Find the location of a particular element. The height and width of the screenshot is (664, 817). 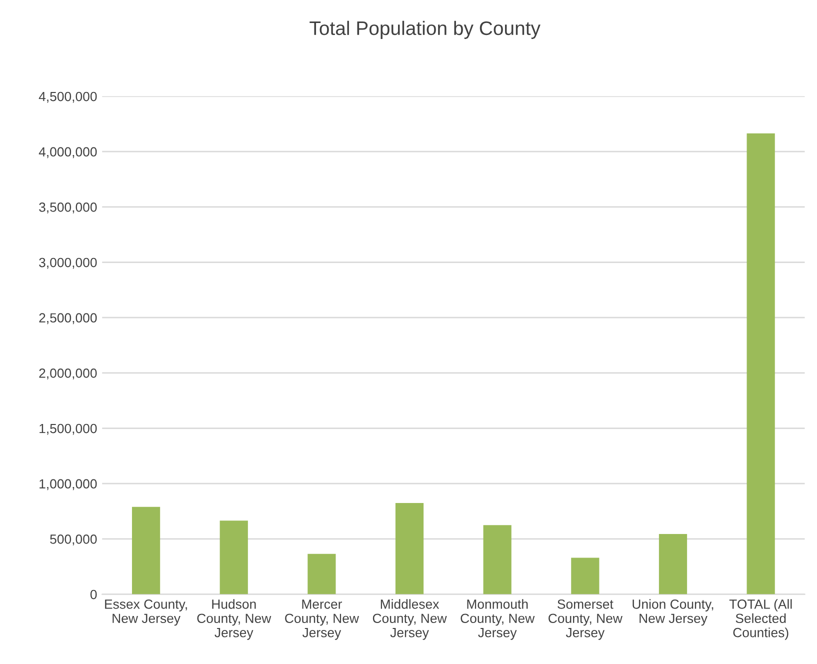

y-tick-label: 2,500,000 is located at coordinates (68, 318).